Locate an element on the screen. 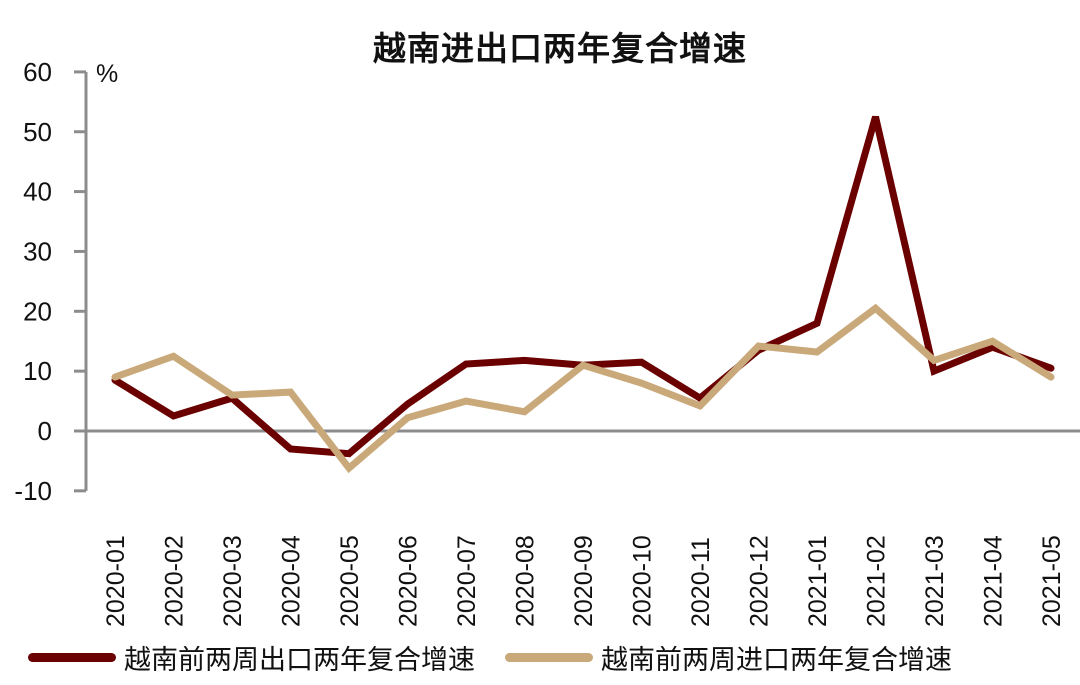 The width and height of the screenshot is (1080, 685). legend-swatch-export is located at coordinates (72, 657).